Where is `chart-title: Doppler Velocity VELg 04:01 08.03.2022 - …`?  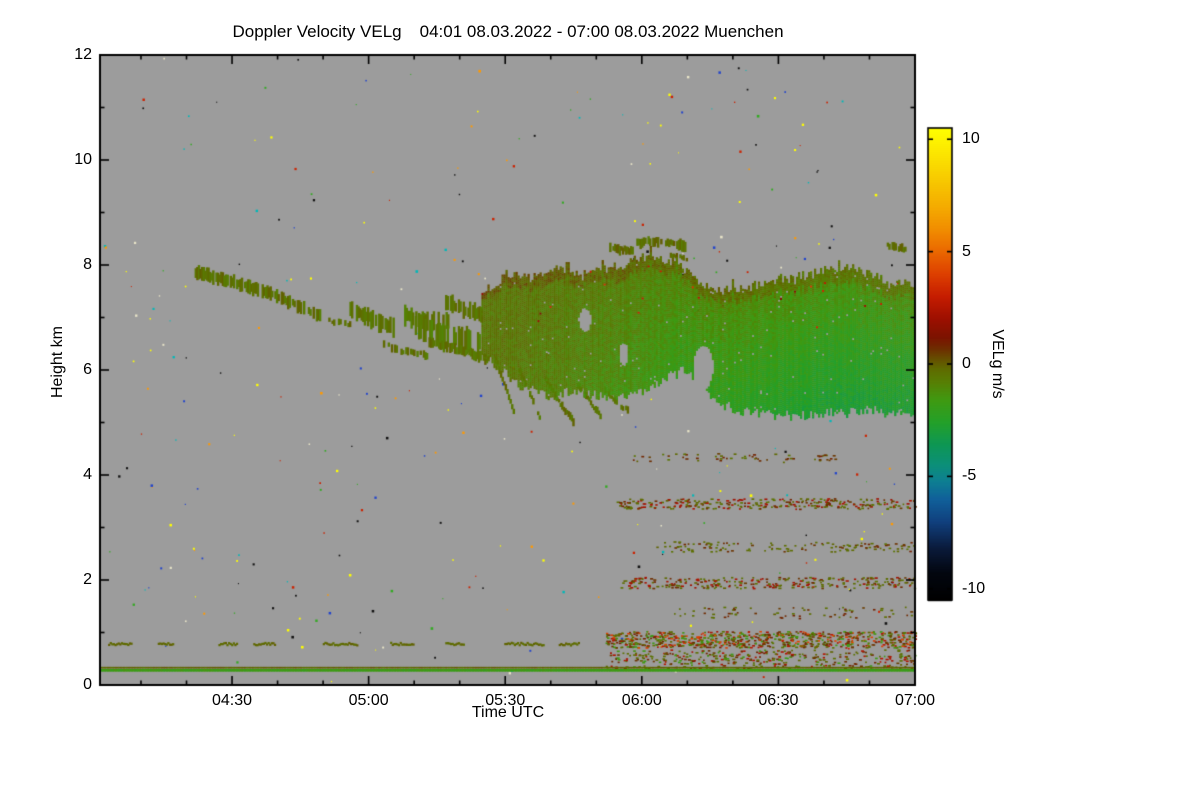 chart-title: Doppler Velocity VELg 04:01 08.03.2022 - … is located at coordinates (507, 32).